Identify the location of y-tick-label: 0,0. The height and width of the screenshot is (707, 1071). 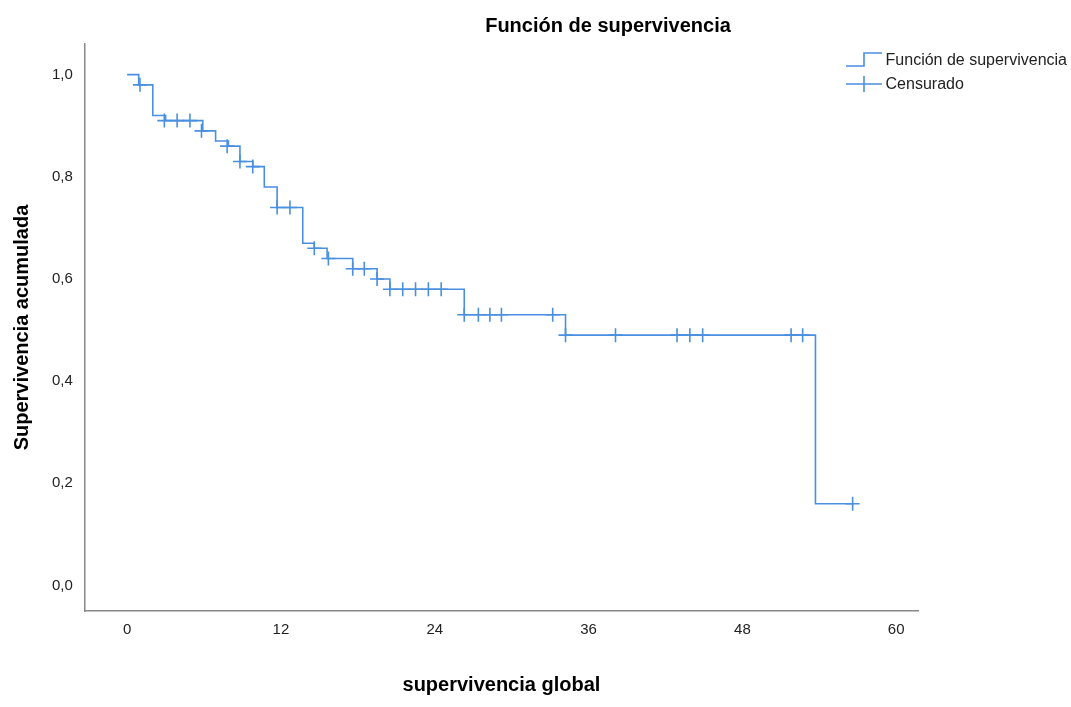
(62, 584).